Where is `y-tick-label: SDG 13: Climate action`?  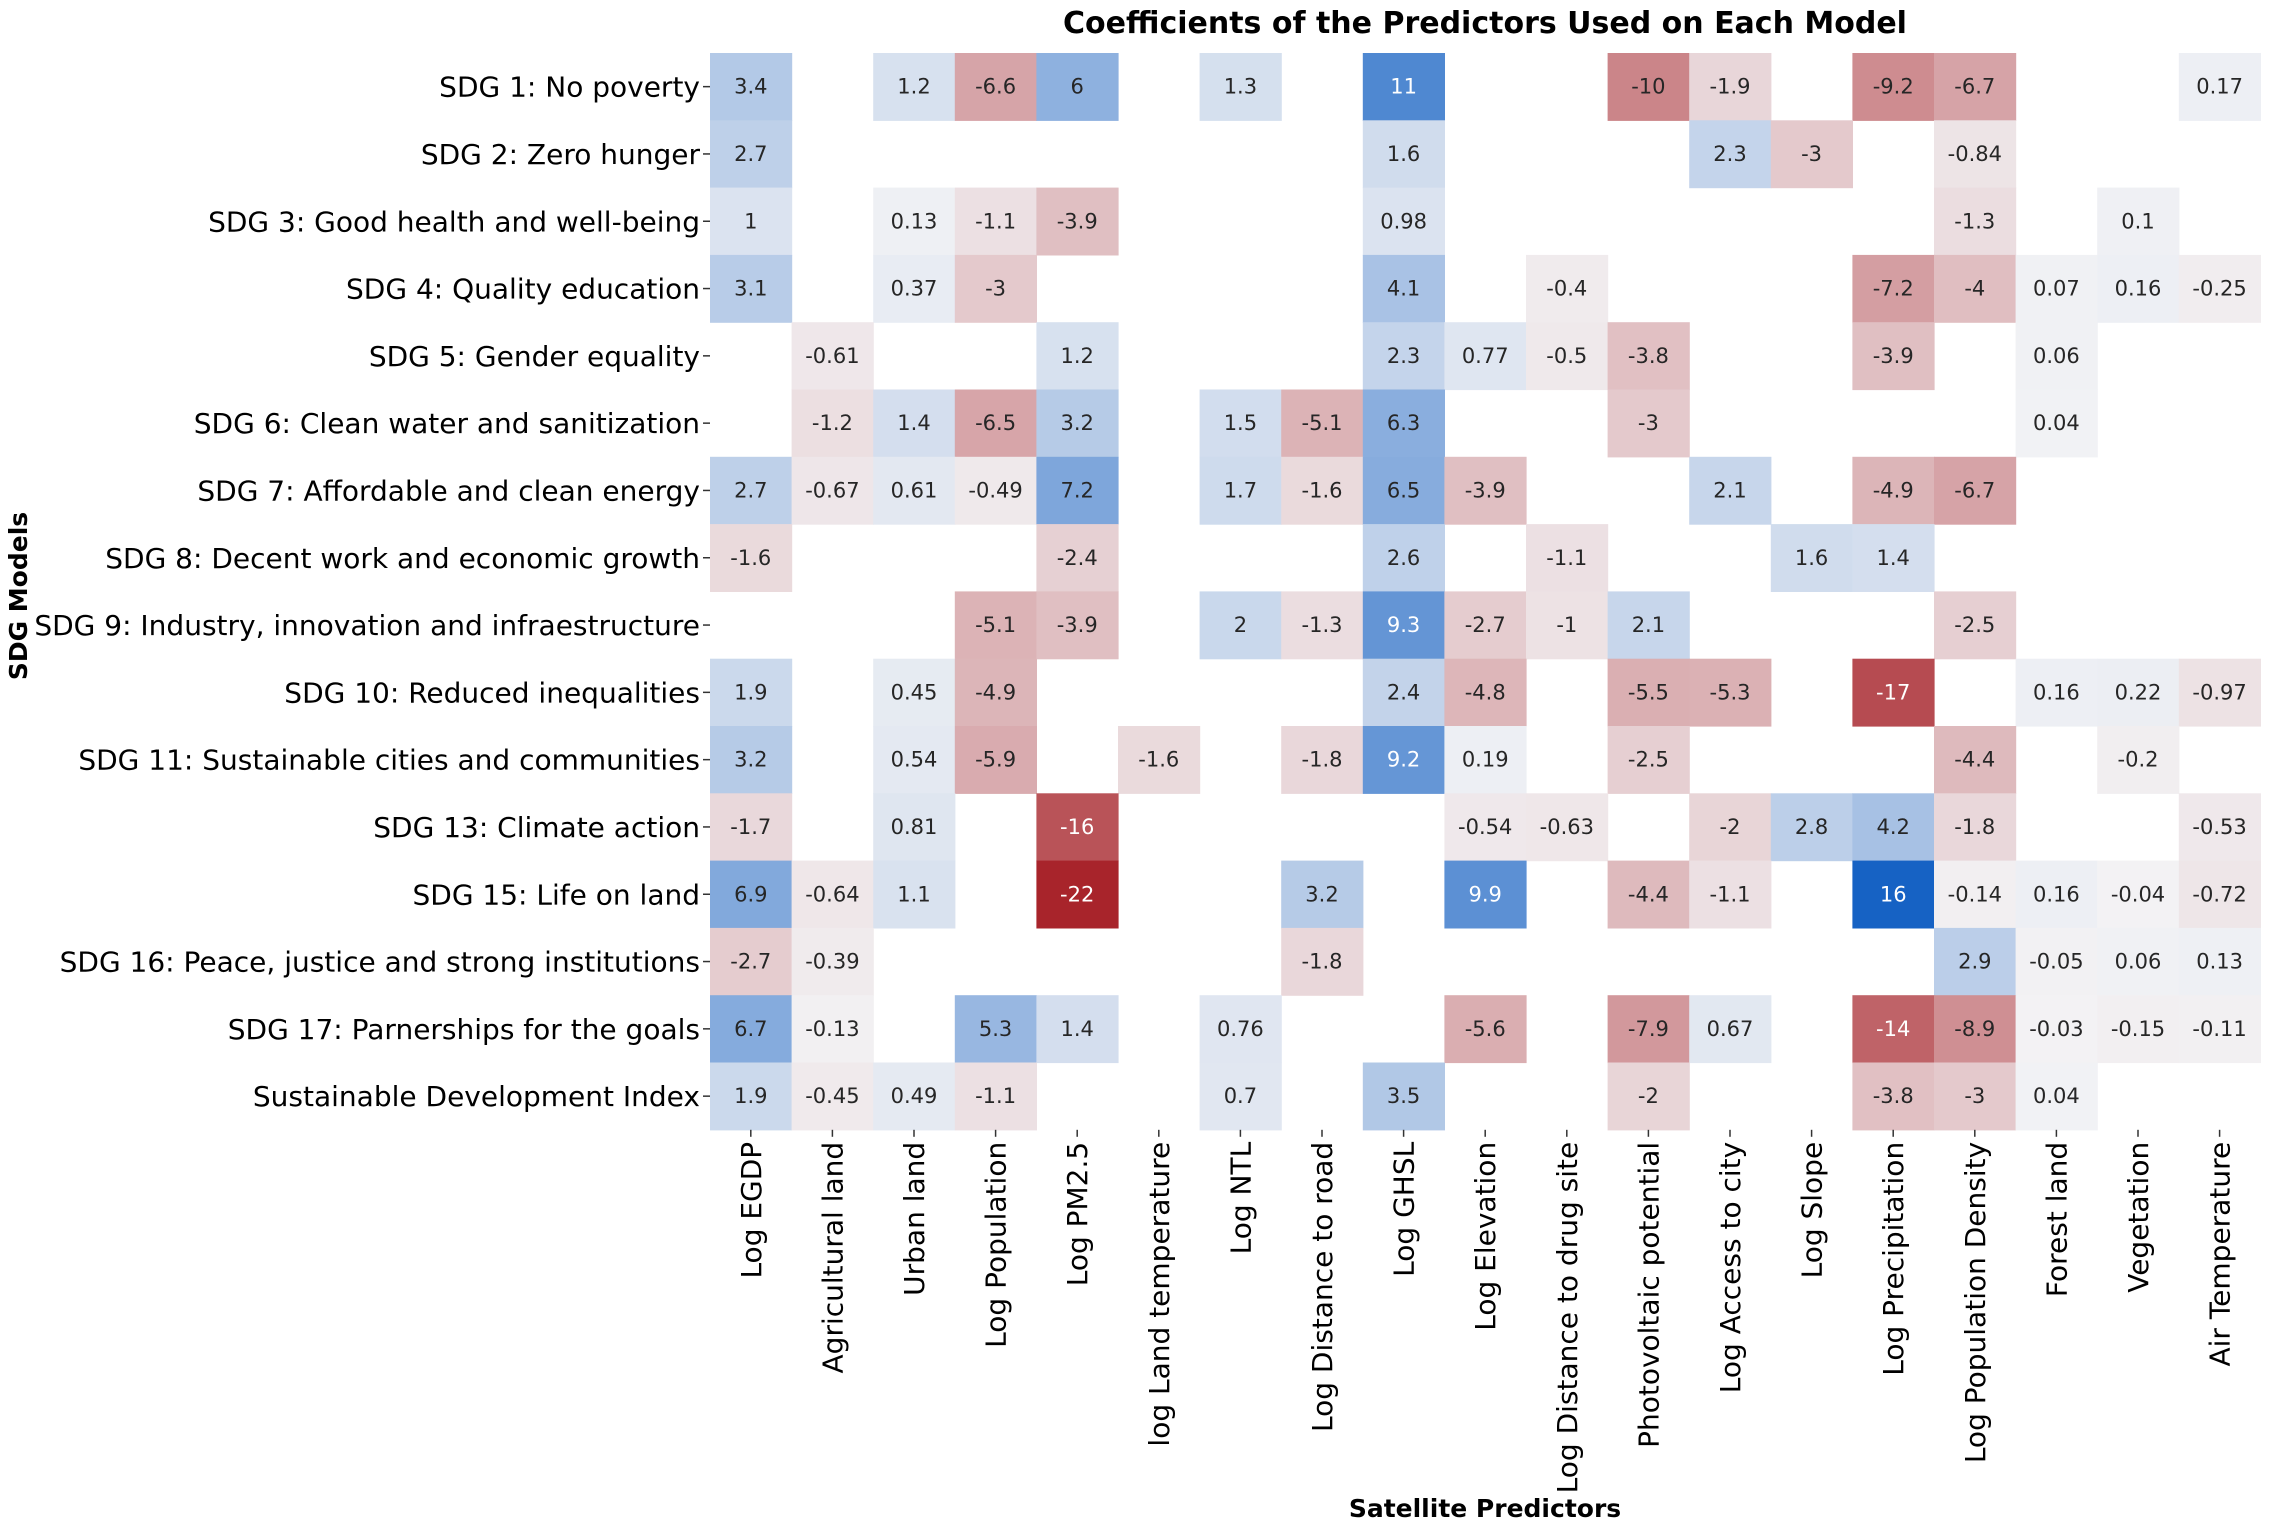 y-tick-label: SDG 13: Climate action is located at coordinates (536, 827).